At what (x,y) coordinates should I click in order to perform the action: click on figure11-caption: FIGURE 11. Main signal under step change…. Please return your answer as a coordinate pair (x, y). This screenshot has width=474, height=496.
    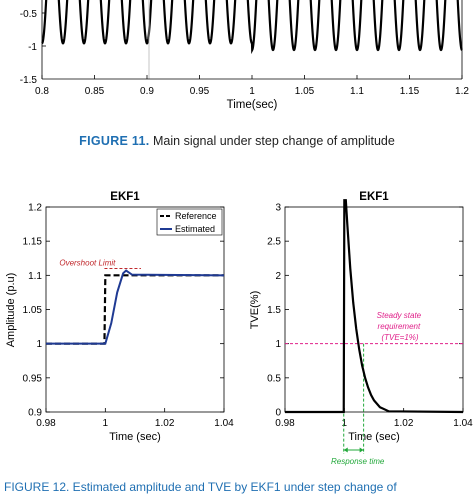
    Looking at the image, I should click on (237, 141).